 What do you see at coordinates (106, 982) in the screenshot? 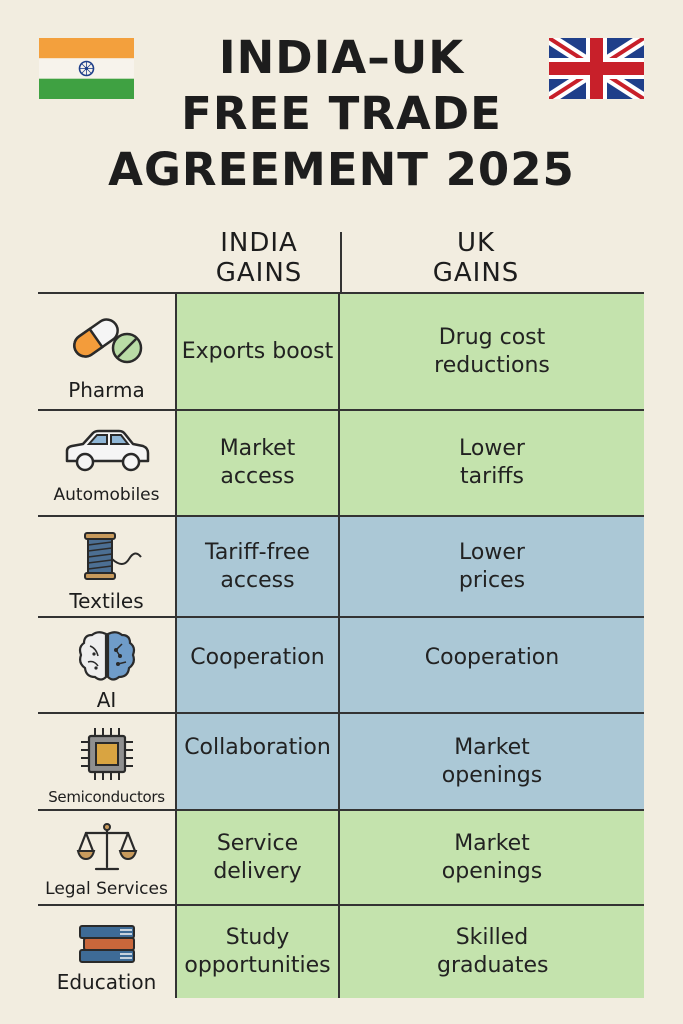
I see `sector-label: Education` at bounding box center [106, 982].